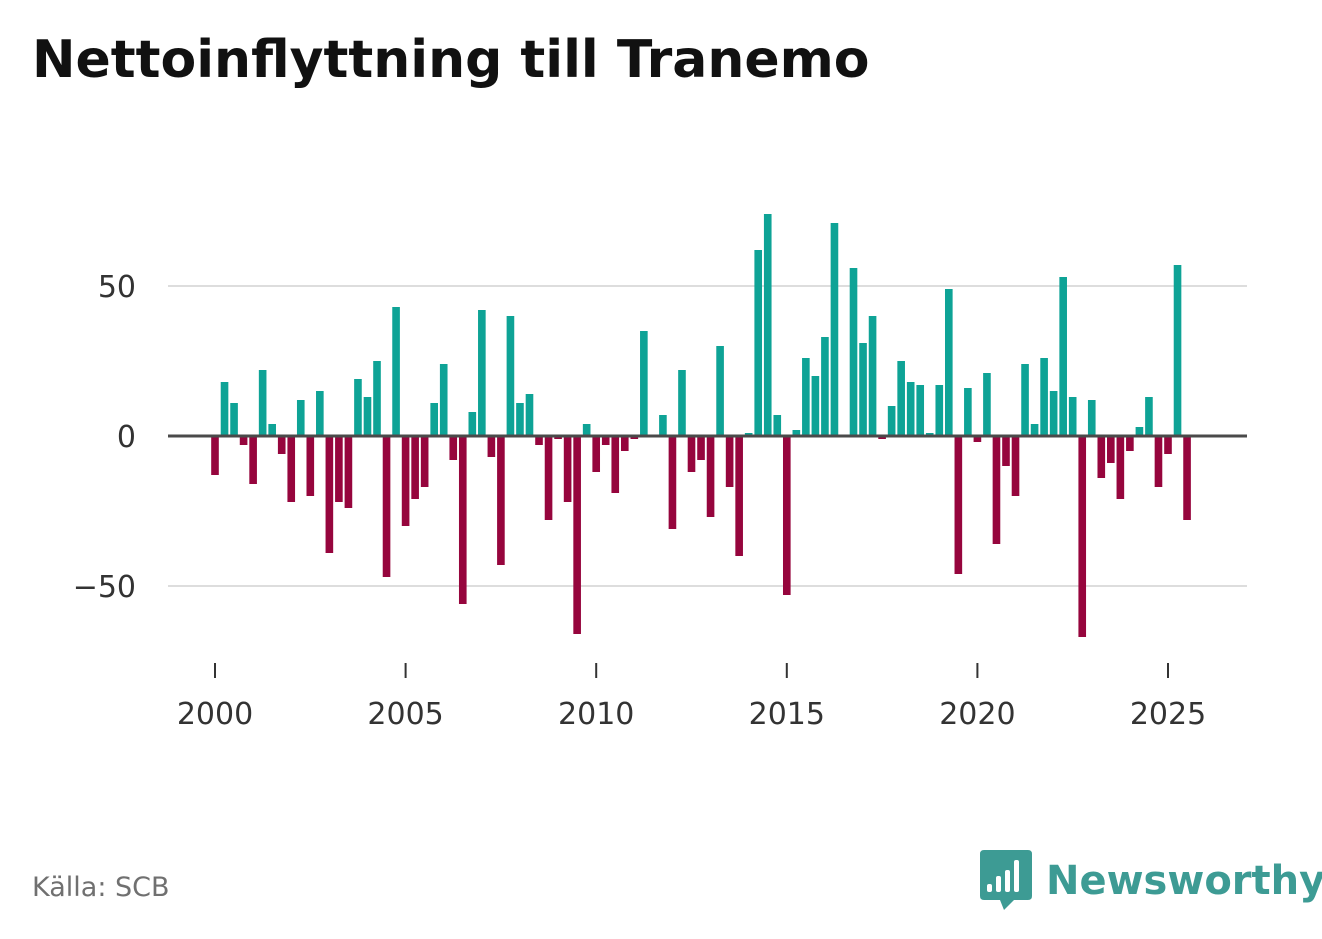 This screenshot has width=1322, height=939. Describe the element at coordinates (1006, 880) in the screenshot. I see `bar-chart-speech-bubble-icon` at that location.